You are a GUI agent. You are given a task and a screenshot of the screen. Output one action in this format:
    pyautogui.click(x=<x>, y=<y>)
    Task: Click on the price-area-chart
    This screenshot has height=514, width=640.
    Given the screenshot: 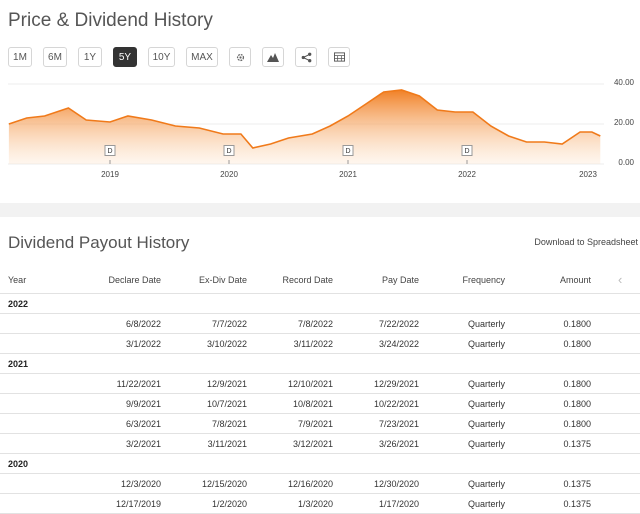 What is the action you would take?
    pyautogui.click(x=306, y=124)
    